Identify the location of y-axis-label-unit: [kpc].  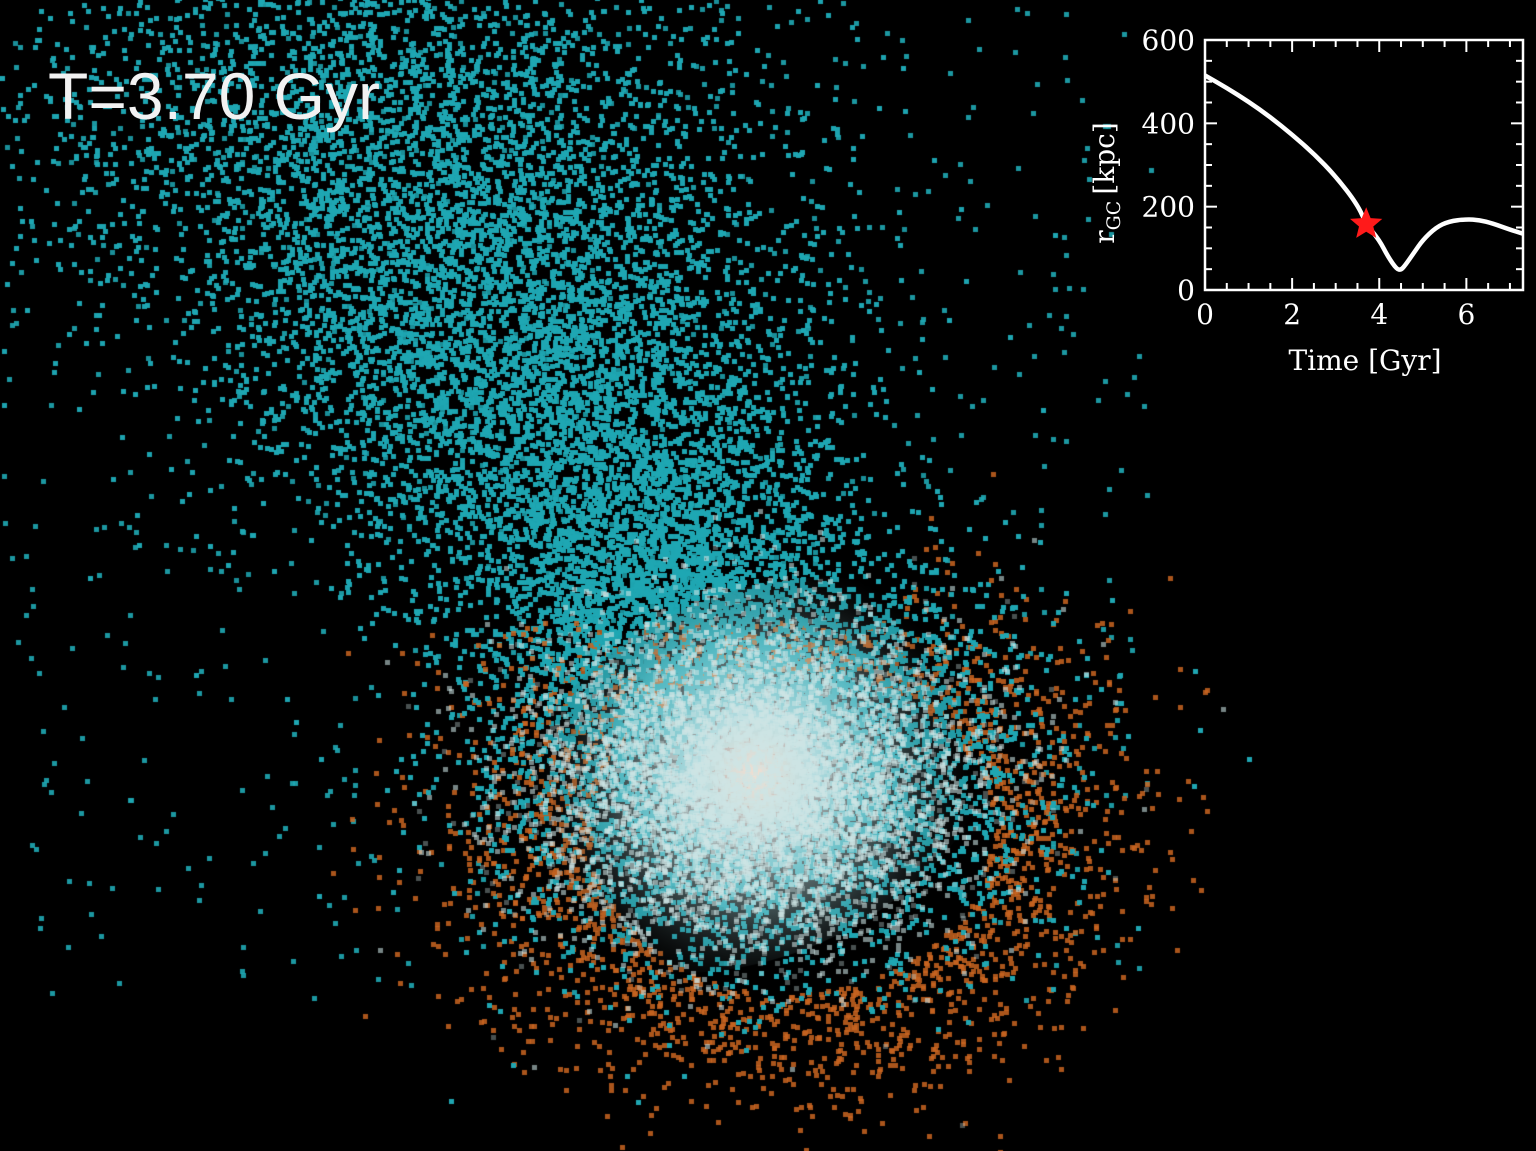
(1104, 158).